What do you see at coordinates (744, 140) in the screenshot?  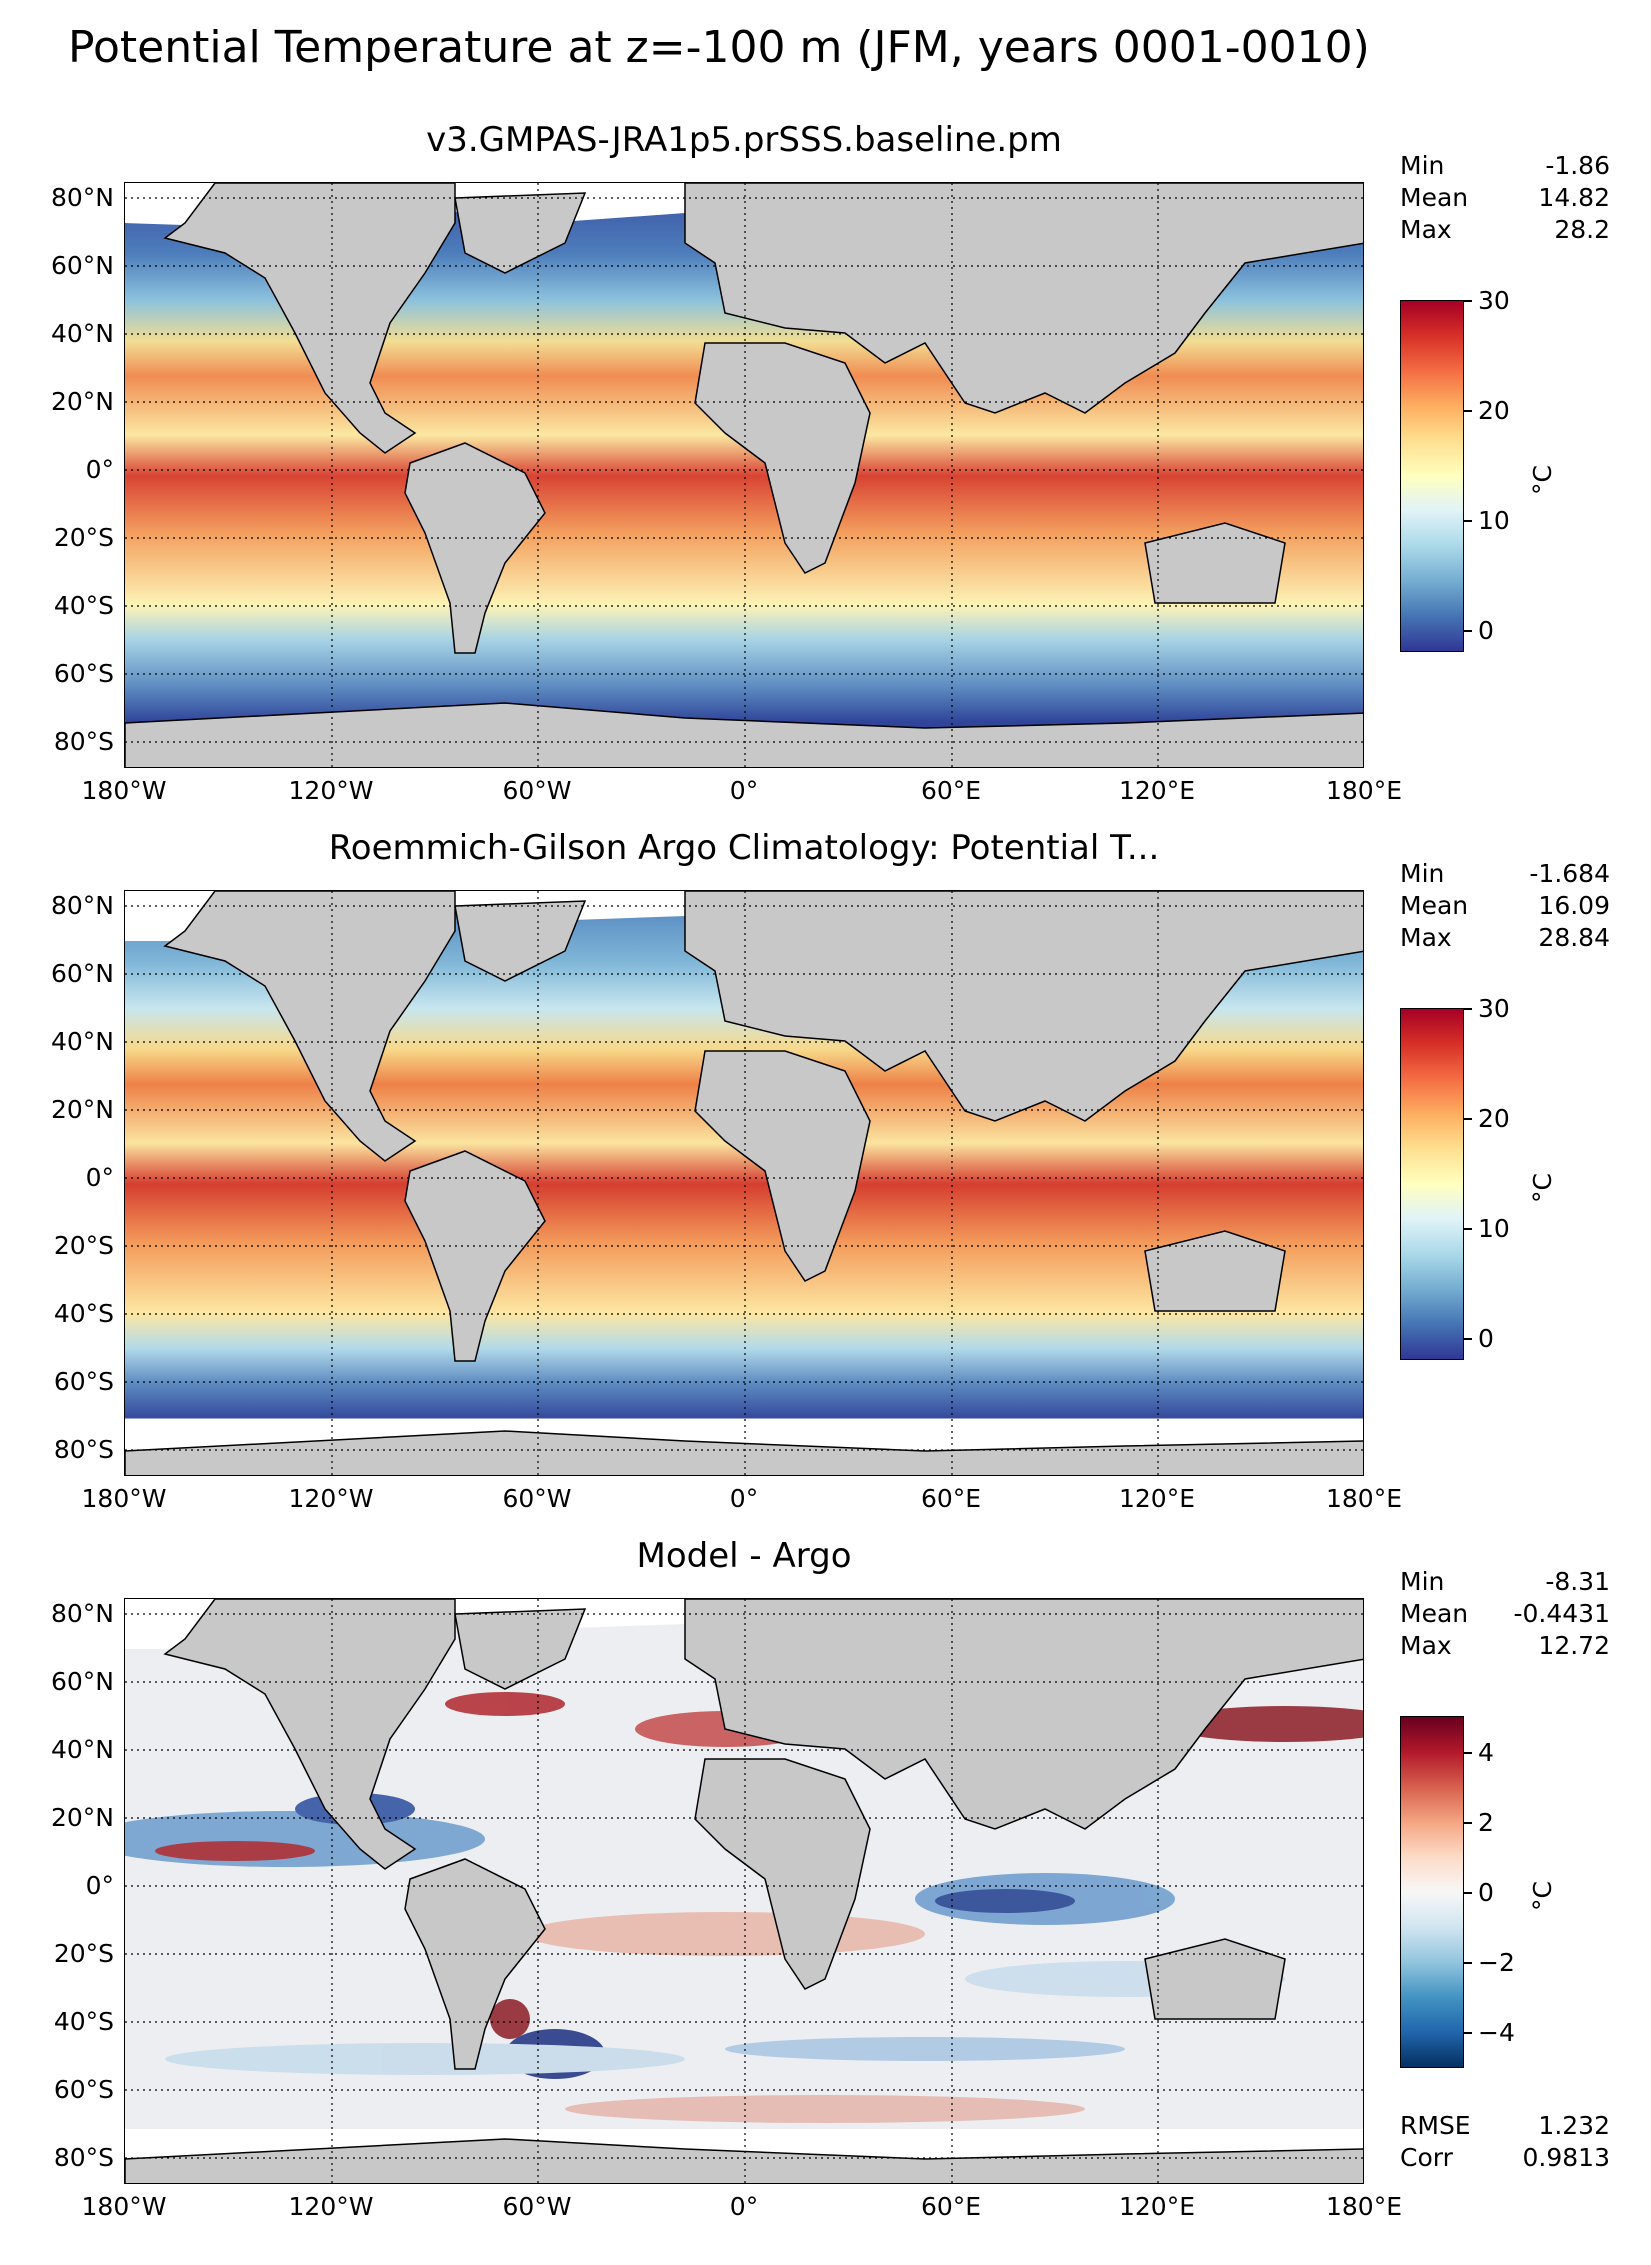 I see `panel-1-title: v3.GMPAS-JRA1p5.prSSS.baseline.pm` at bounding box center [744, 140].